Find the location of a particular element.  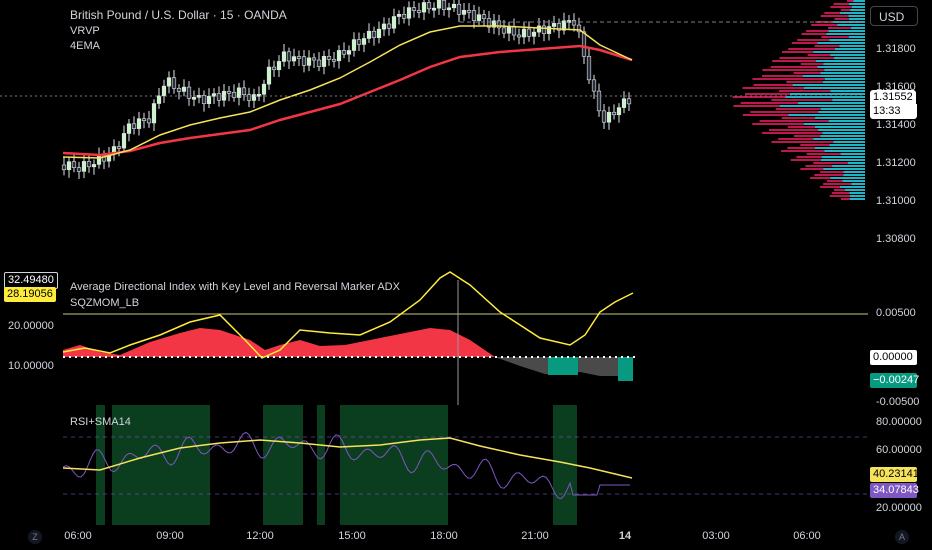

squeeze-momentum-title: SQZMOM_LB is located at coordinates (105, 303).